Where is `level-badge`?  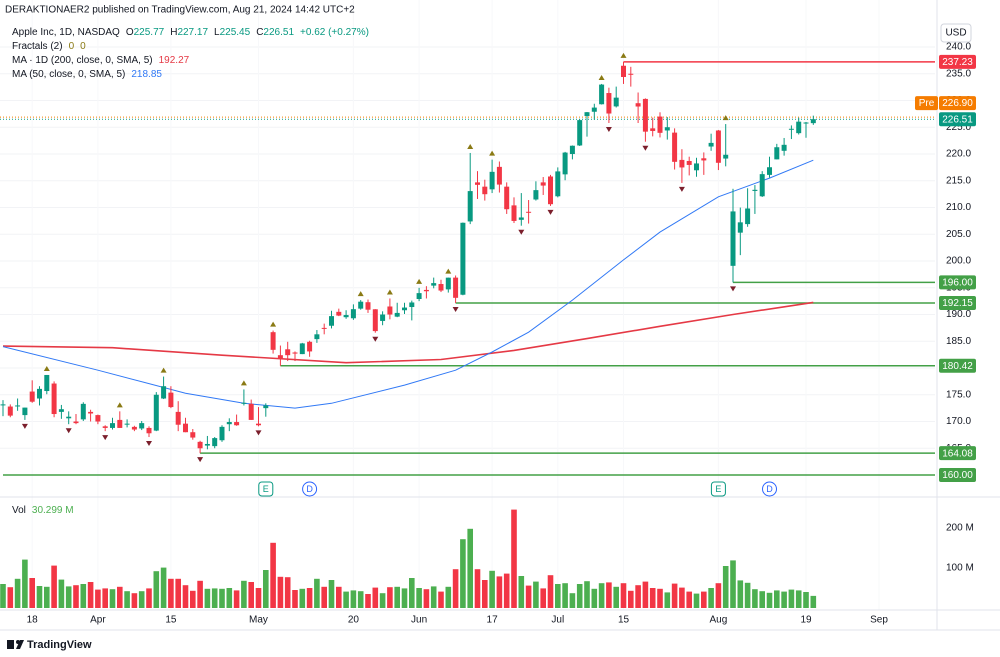
level-badge is located at coordinates (957, 453).